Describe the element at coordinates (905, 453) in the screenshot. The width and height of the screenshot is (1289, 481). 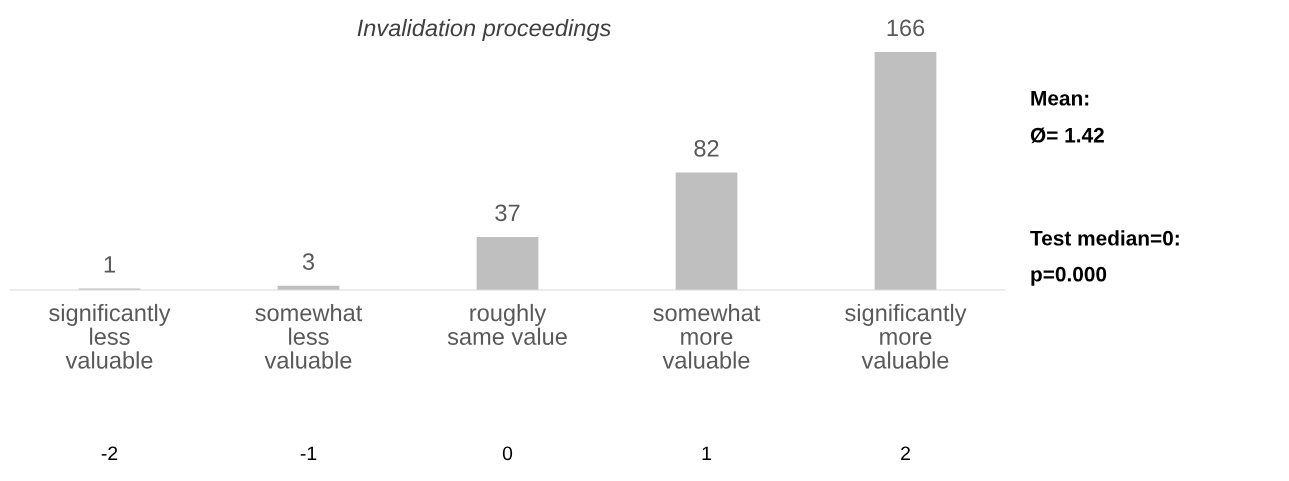
I see `text: 2` at that location.